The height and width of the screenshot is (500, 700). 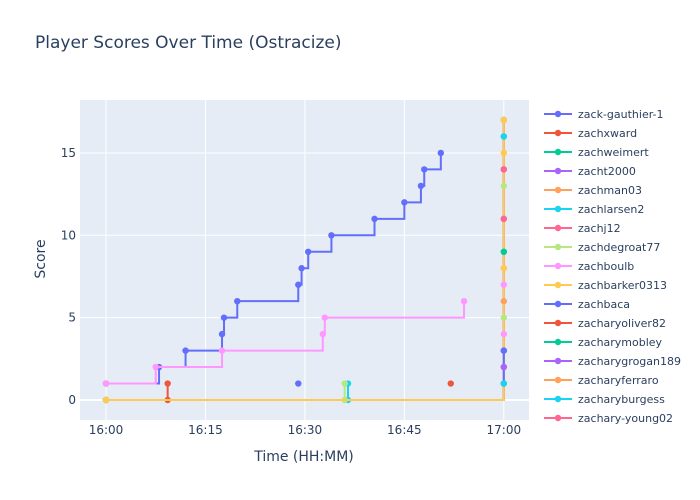 What do you see at coordinates (607, 133) in the screenshot?
I see `legend-label: zachxward` at bounding box center [607, 133].